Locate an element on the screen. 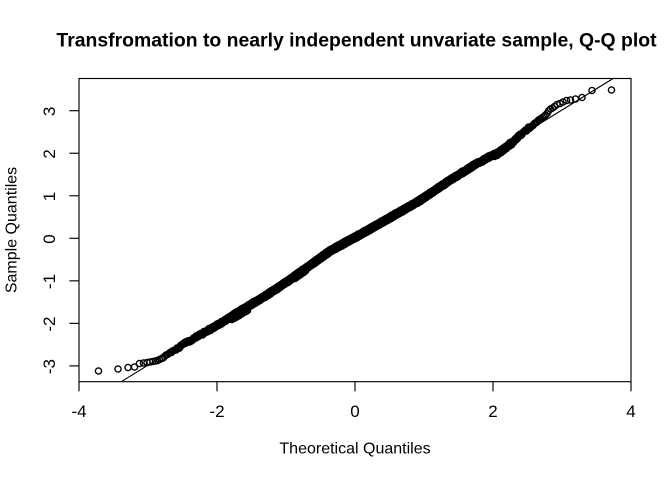 The height and width of the screenshot is (480, 672). svg-text: -3 is located at coordinates (49, 366).